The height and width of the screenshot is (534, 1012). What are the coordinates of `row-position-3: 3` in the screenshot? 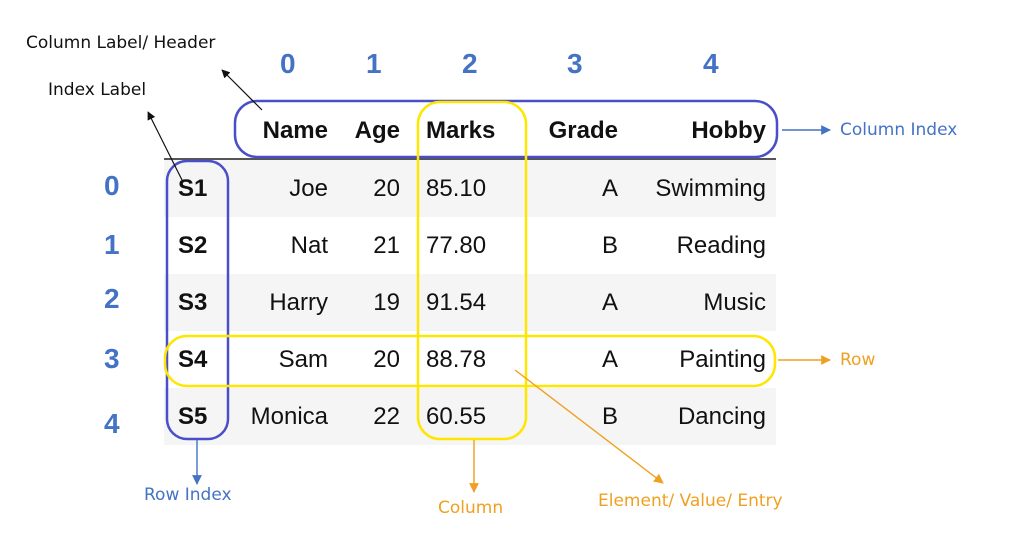 It's located at (112, 358).